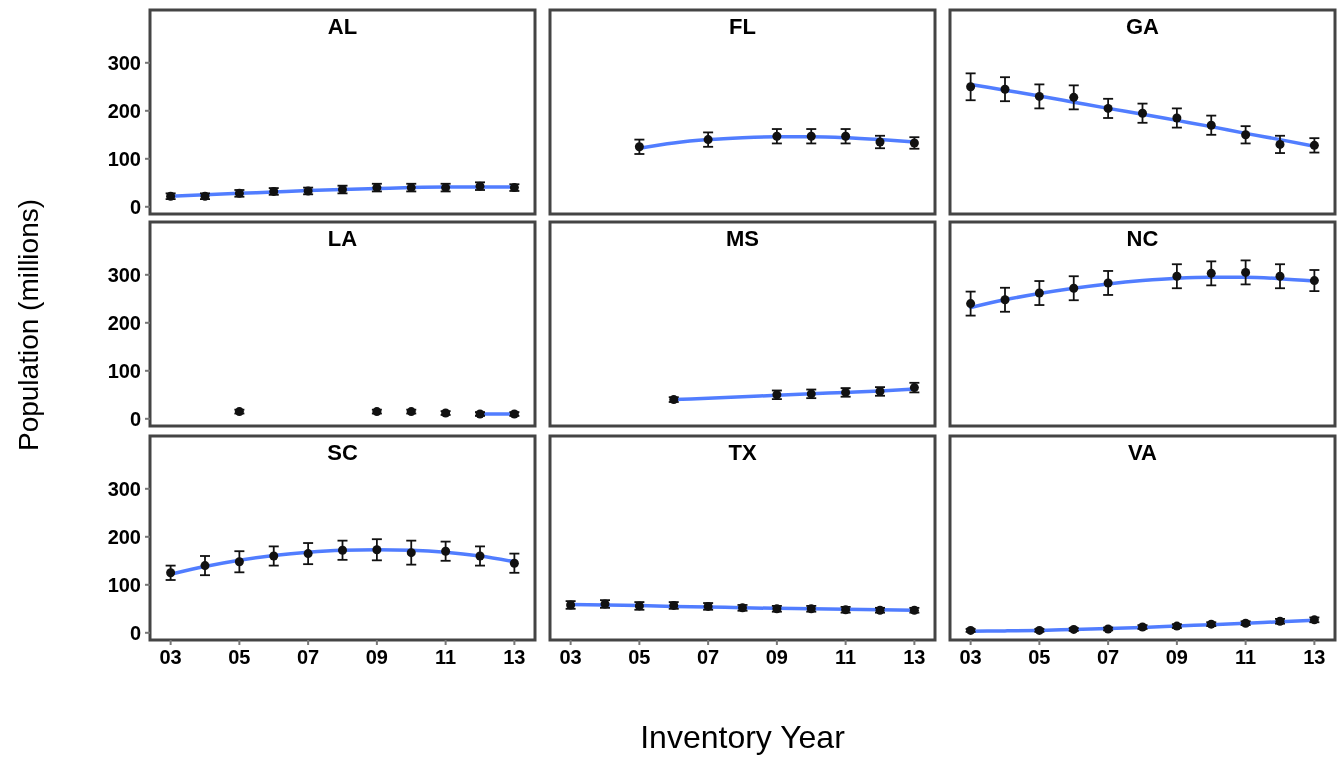 This screenshot has width=1342, height=764. Describe the element at coordinates (743, 737) in the screenshot. I see `x-axis-title: Inventory Year` at that location.